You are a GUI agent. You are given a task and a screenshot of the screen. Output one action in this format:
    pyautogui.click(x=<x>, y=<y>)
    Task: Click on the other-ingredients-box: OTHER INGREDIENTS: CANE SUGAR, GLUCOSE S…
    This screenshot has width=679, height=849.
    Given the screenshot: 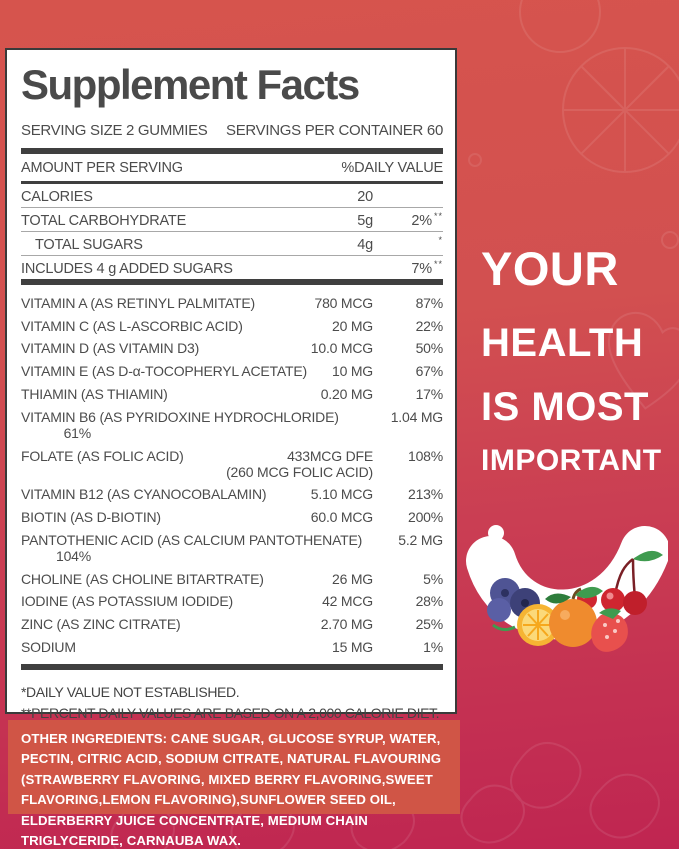 What is the action you would take?
    pyautogui.click(x=234, y=784)
    